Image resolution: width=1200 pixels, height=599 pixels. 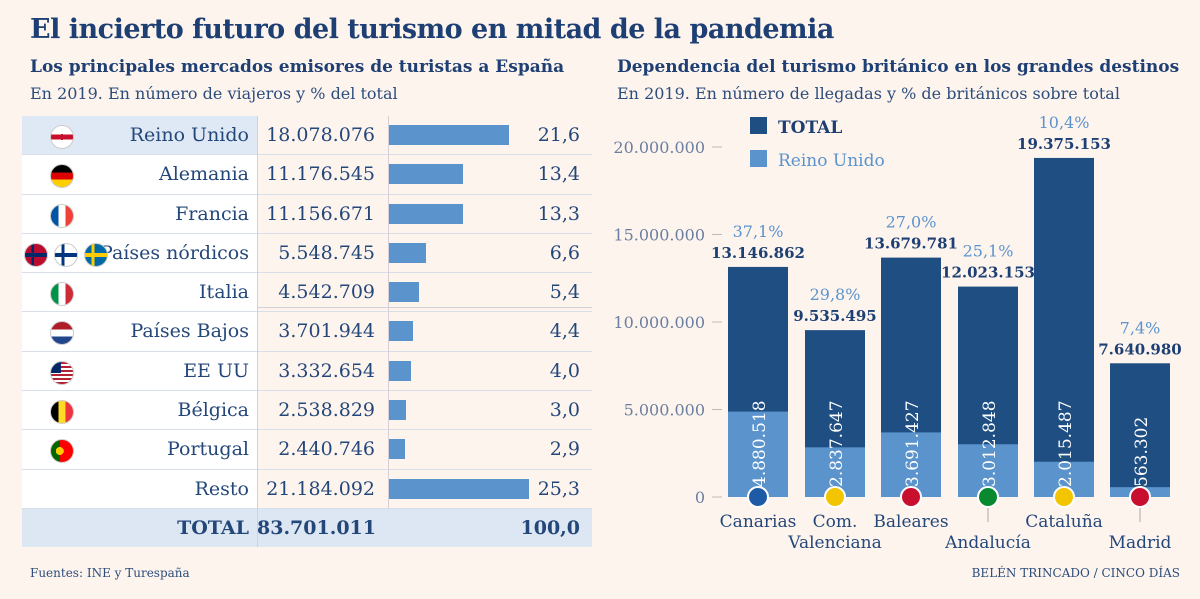 What do you see at coordinates (203, 174) in the screenshot?
I see `country-label: Alemania` at bounding box center [203, 174].